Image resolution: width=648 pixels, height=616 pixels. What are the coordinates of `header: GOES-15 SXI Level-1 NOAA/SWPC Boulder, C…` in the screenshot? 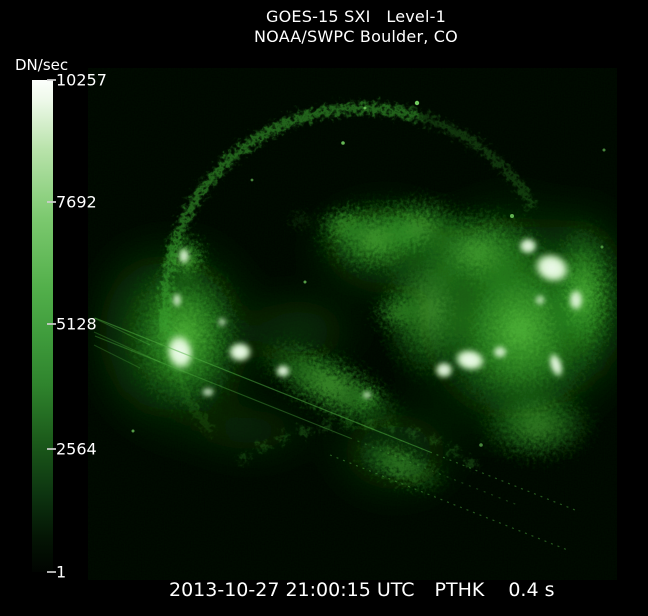 It's located at (356, 27).